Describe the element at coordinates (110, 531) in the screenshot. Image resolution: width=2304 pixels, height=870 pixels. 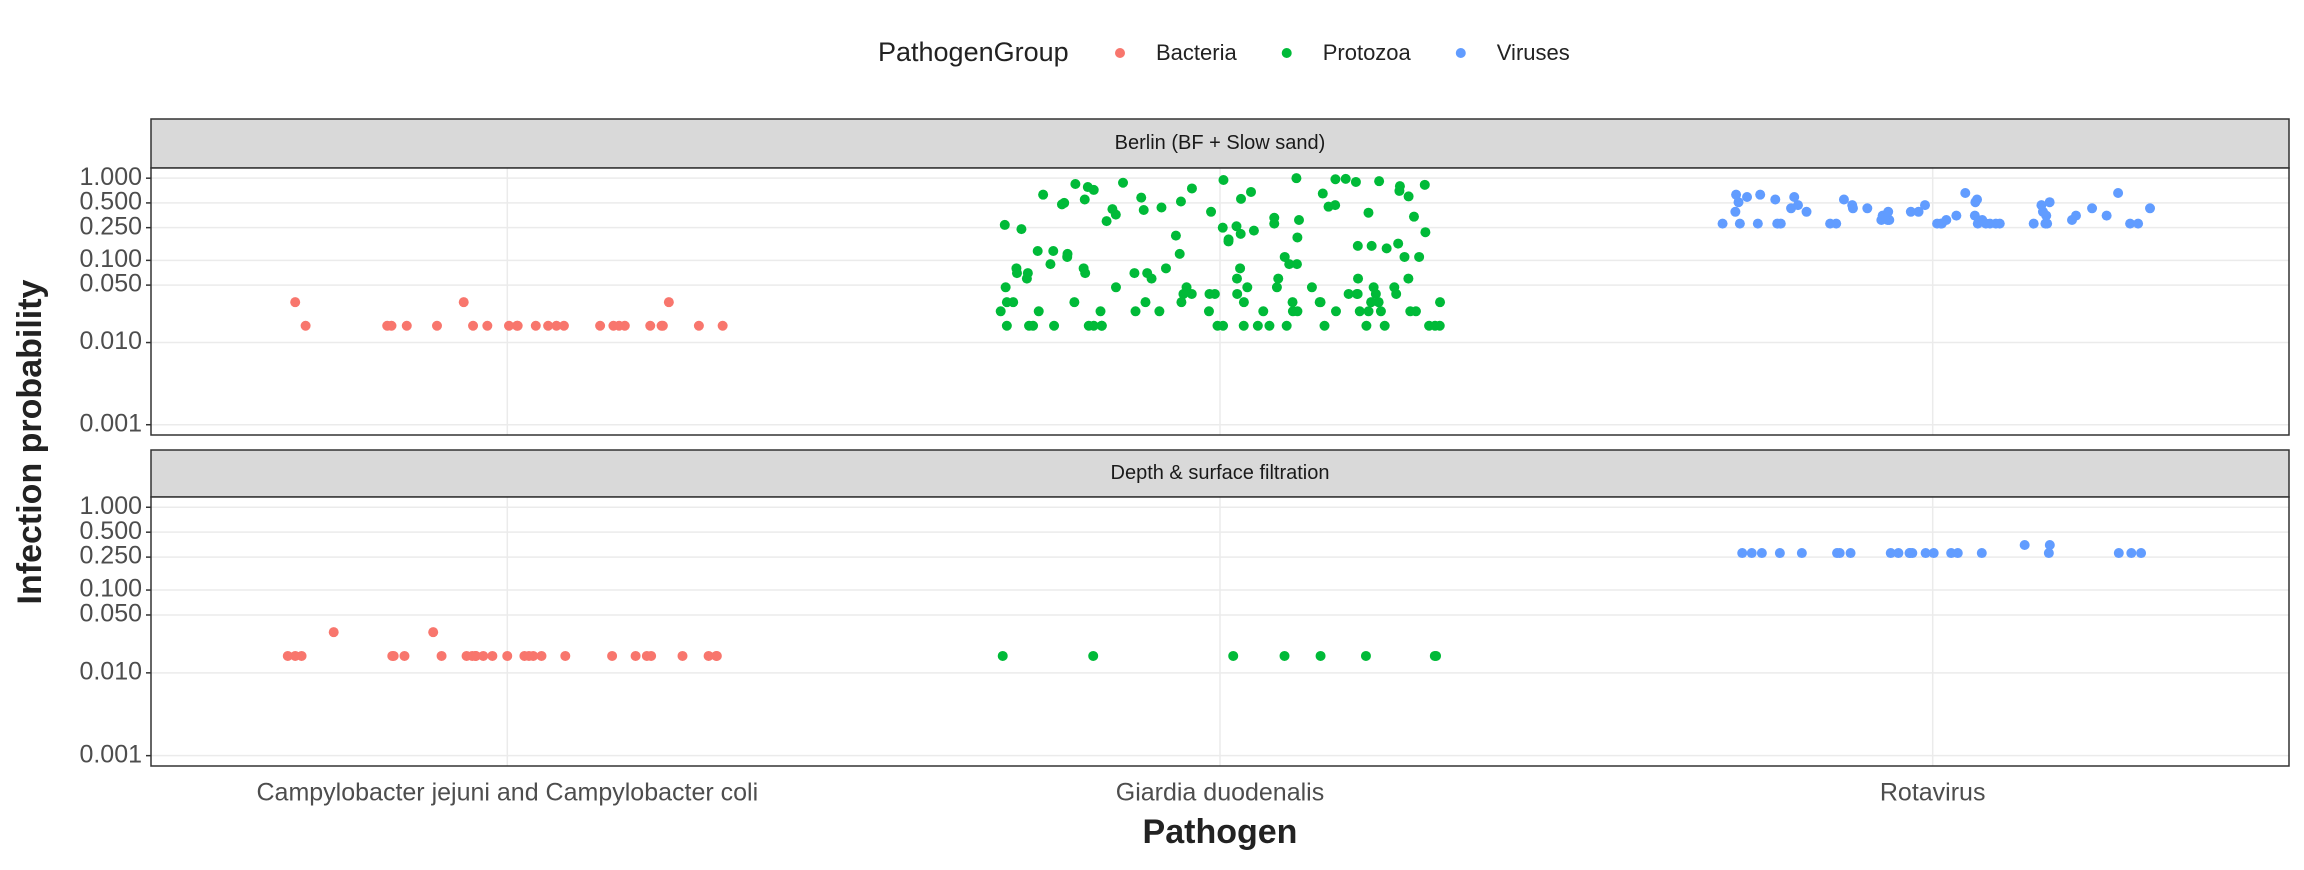
I see `y-tick-label: 0.500` at that location.